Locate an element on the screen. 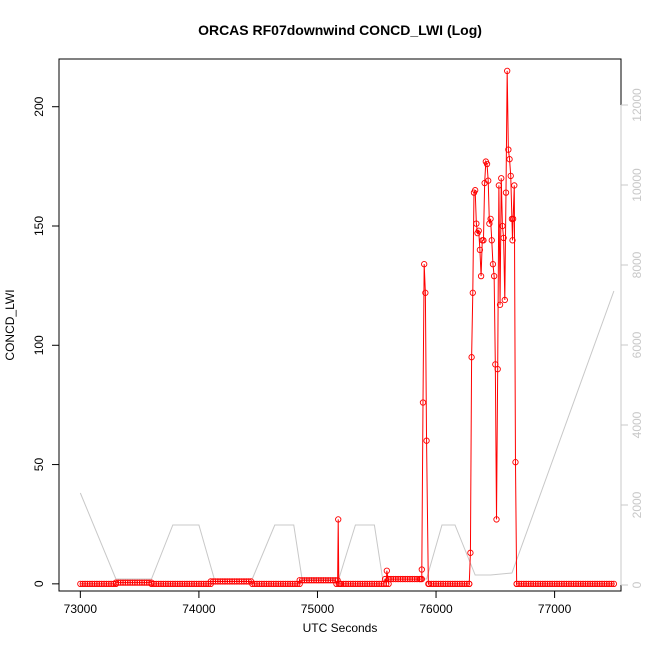  x-tick-label: 77000 is located at coordinates (555, 609).